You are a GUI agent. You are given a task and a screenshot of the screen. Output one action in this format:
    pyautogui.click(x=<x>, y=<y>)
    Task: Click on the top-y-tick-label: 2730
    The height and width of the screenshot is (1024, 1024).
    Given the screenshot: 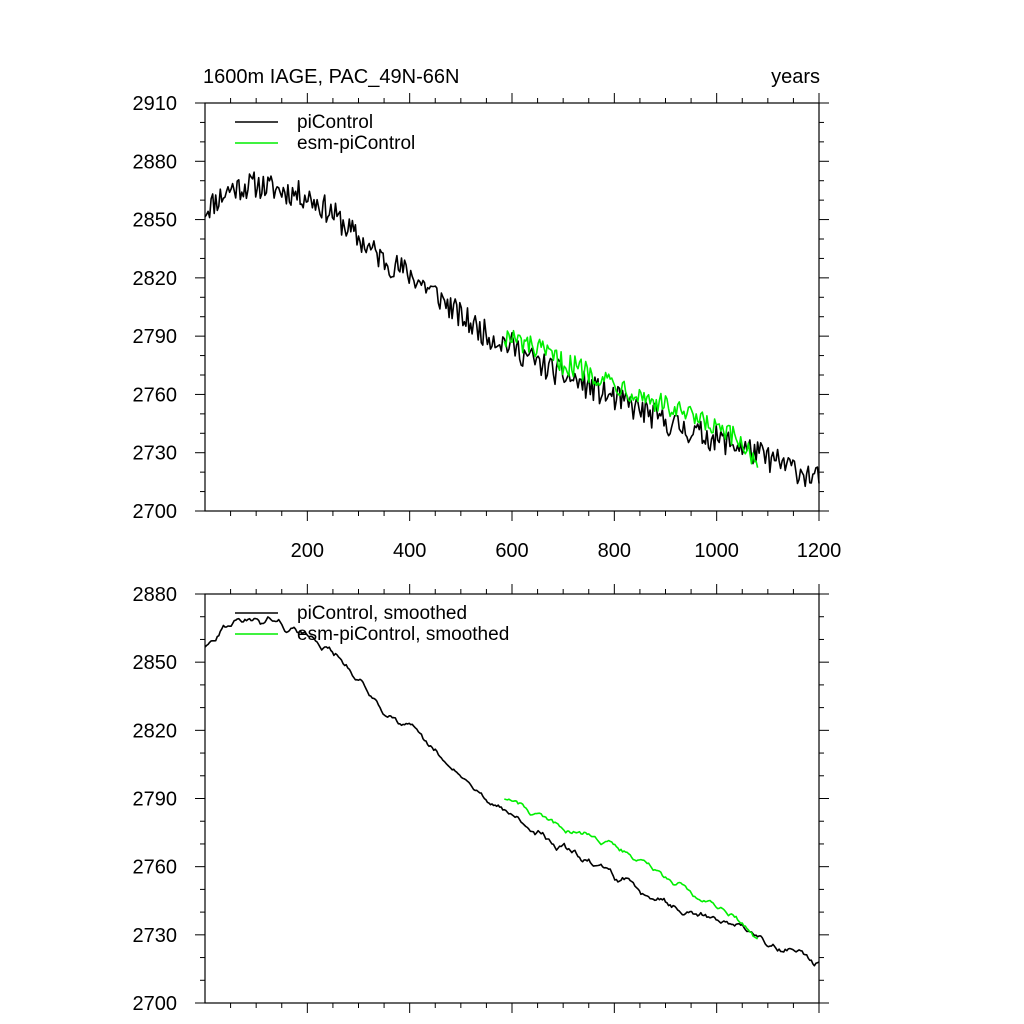 What is the action you would take?
    pyautogui.click(x=155, y=454)
    